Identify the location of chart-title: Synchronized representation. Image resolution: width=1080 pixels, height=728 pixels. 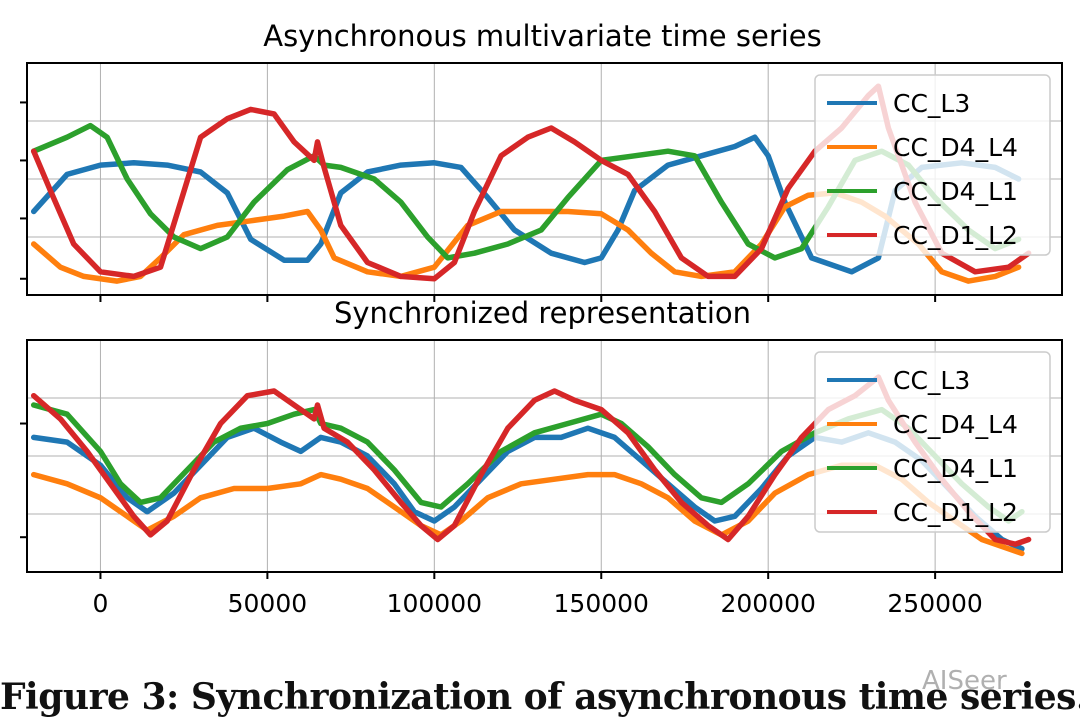
(542, 313).